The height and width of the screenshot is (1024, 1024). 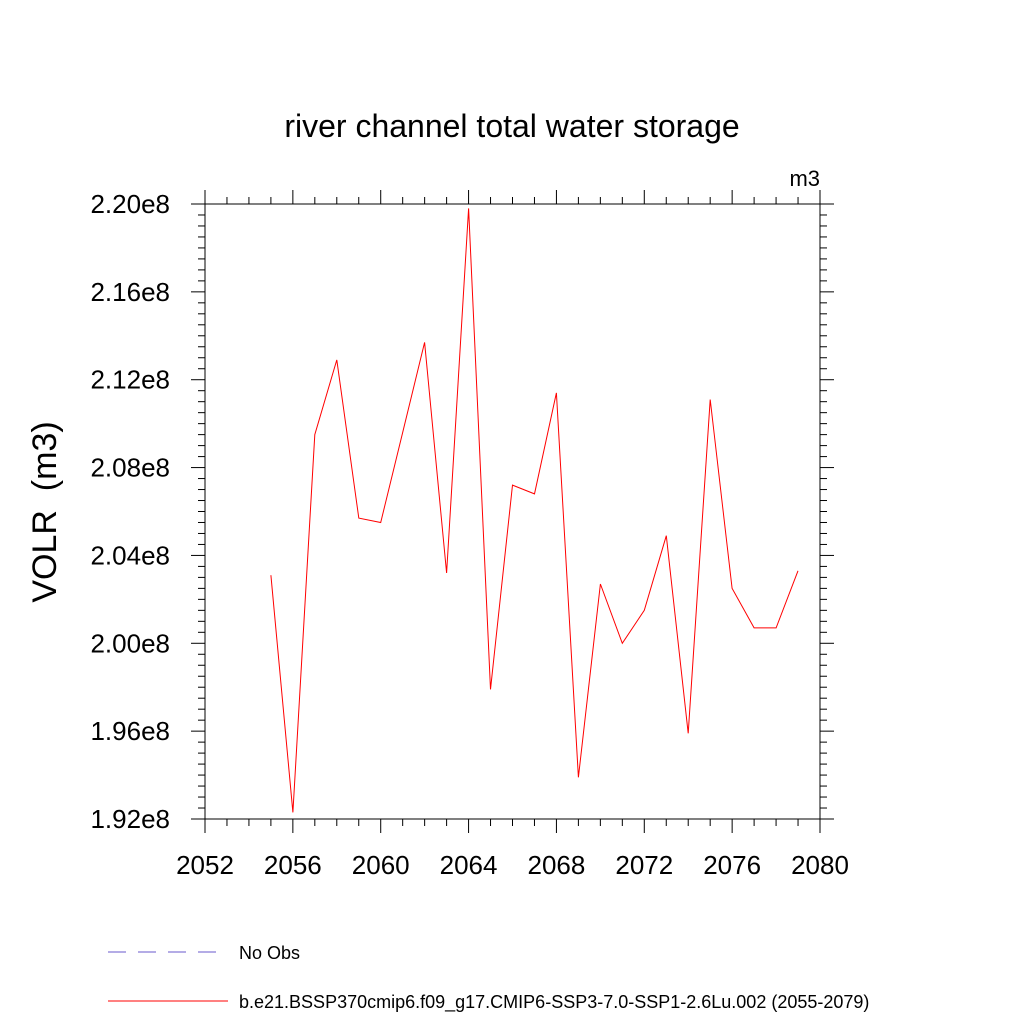 What do you see at coordinates (205, 865) in the screenshot?
I see `x-tick-label: 2052` at bounding box center [205, 865].